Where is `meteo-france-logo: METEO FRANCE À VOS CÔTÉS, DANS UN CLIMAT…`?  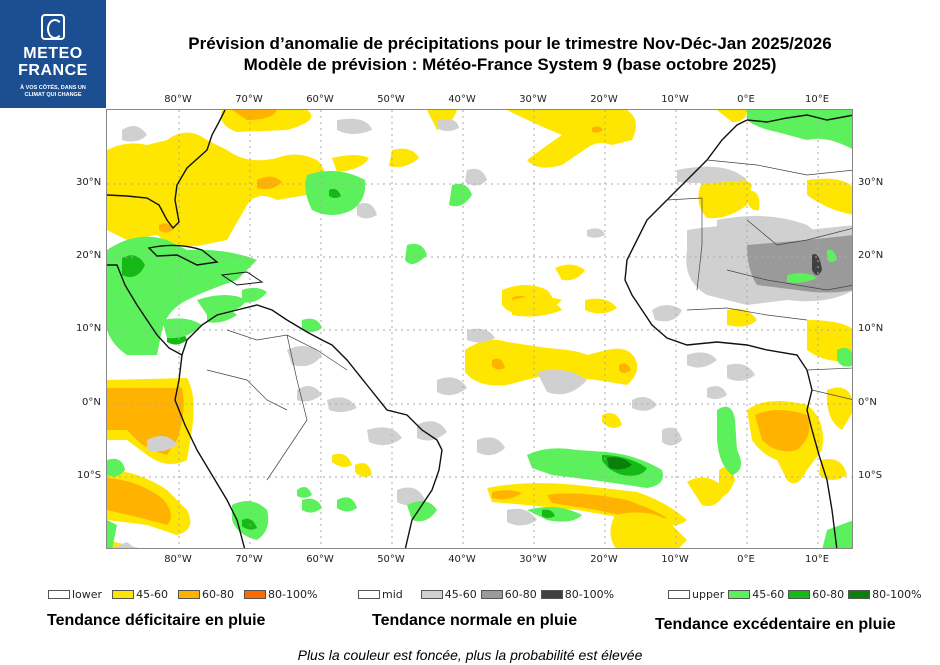
meteo-france-logo: METEO FRANCE À VOS CÔTÉS, DANS UN CLIMAT… is located at coordinates (53, 54).